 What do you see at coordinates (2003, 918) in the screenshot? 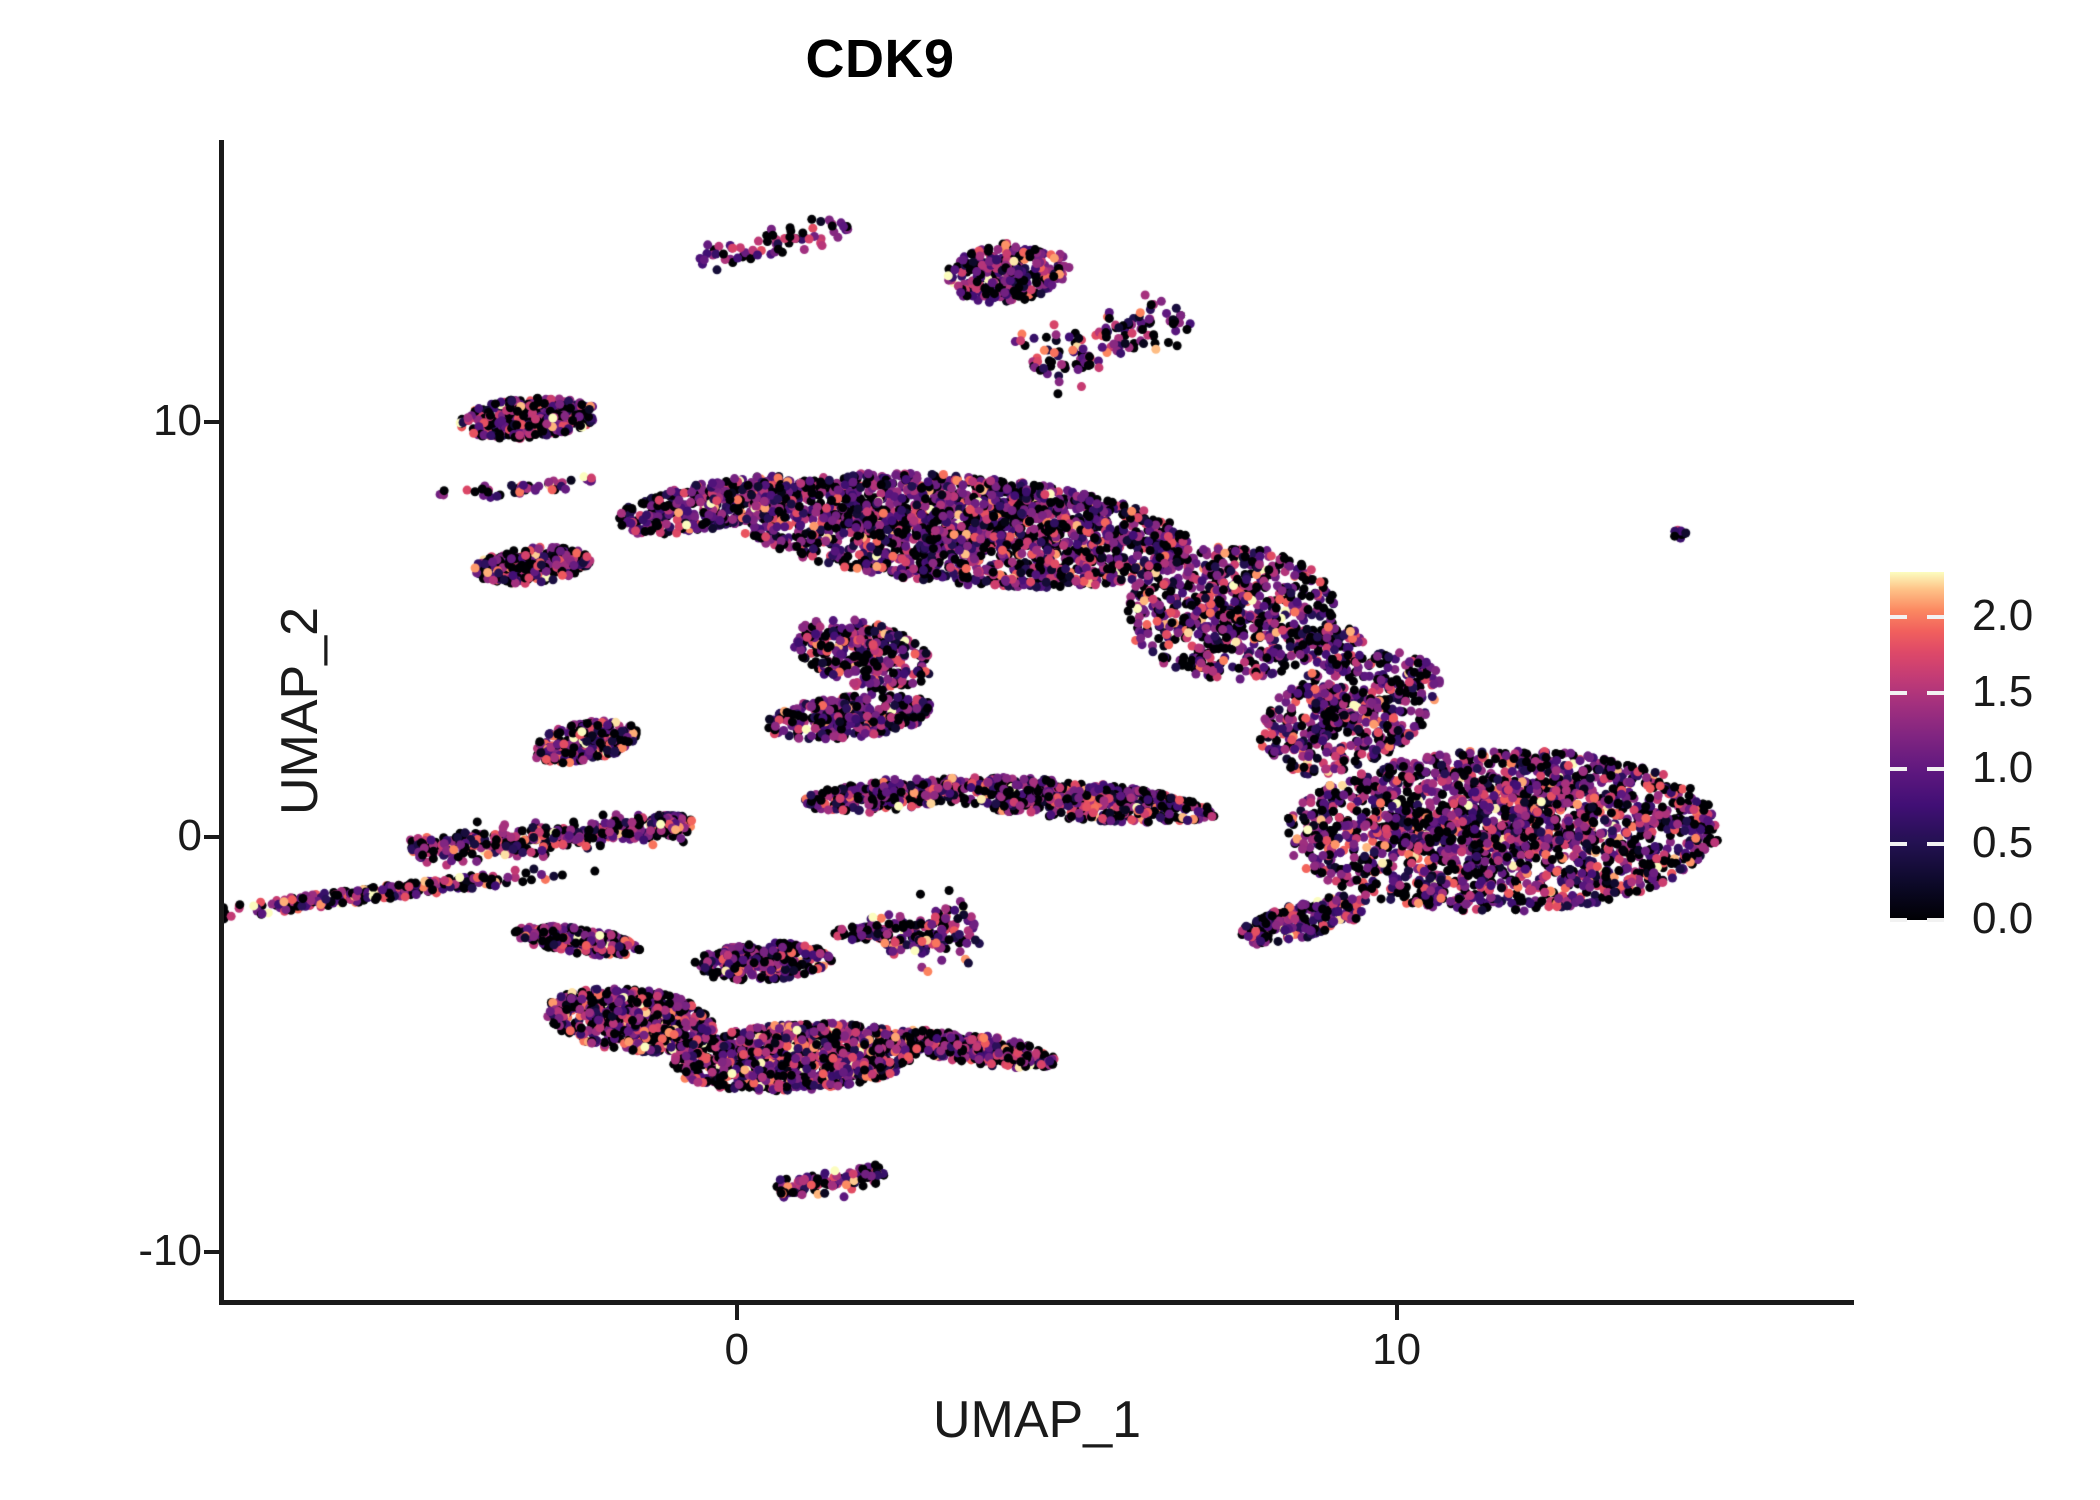
I see `colorbar-label: 0.0` at bounding box center [2003, 918].